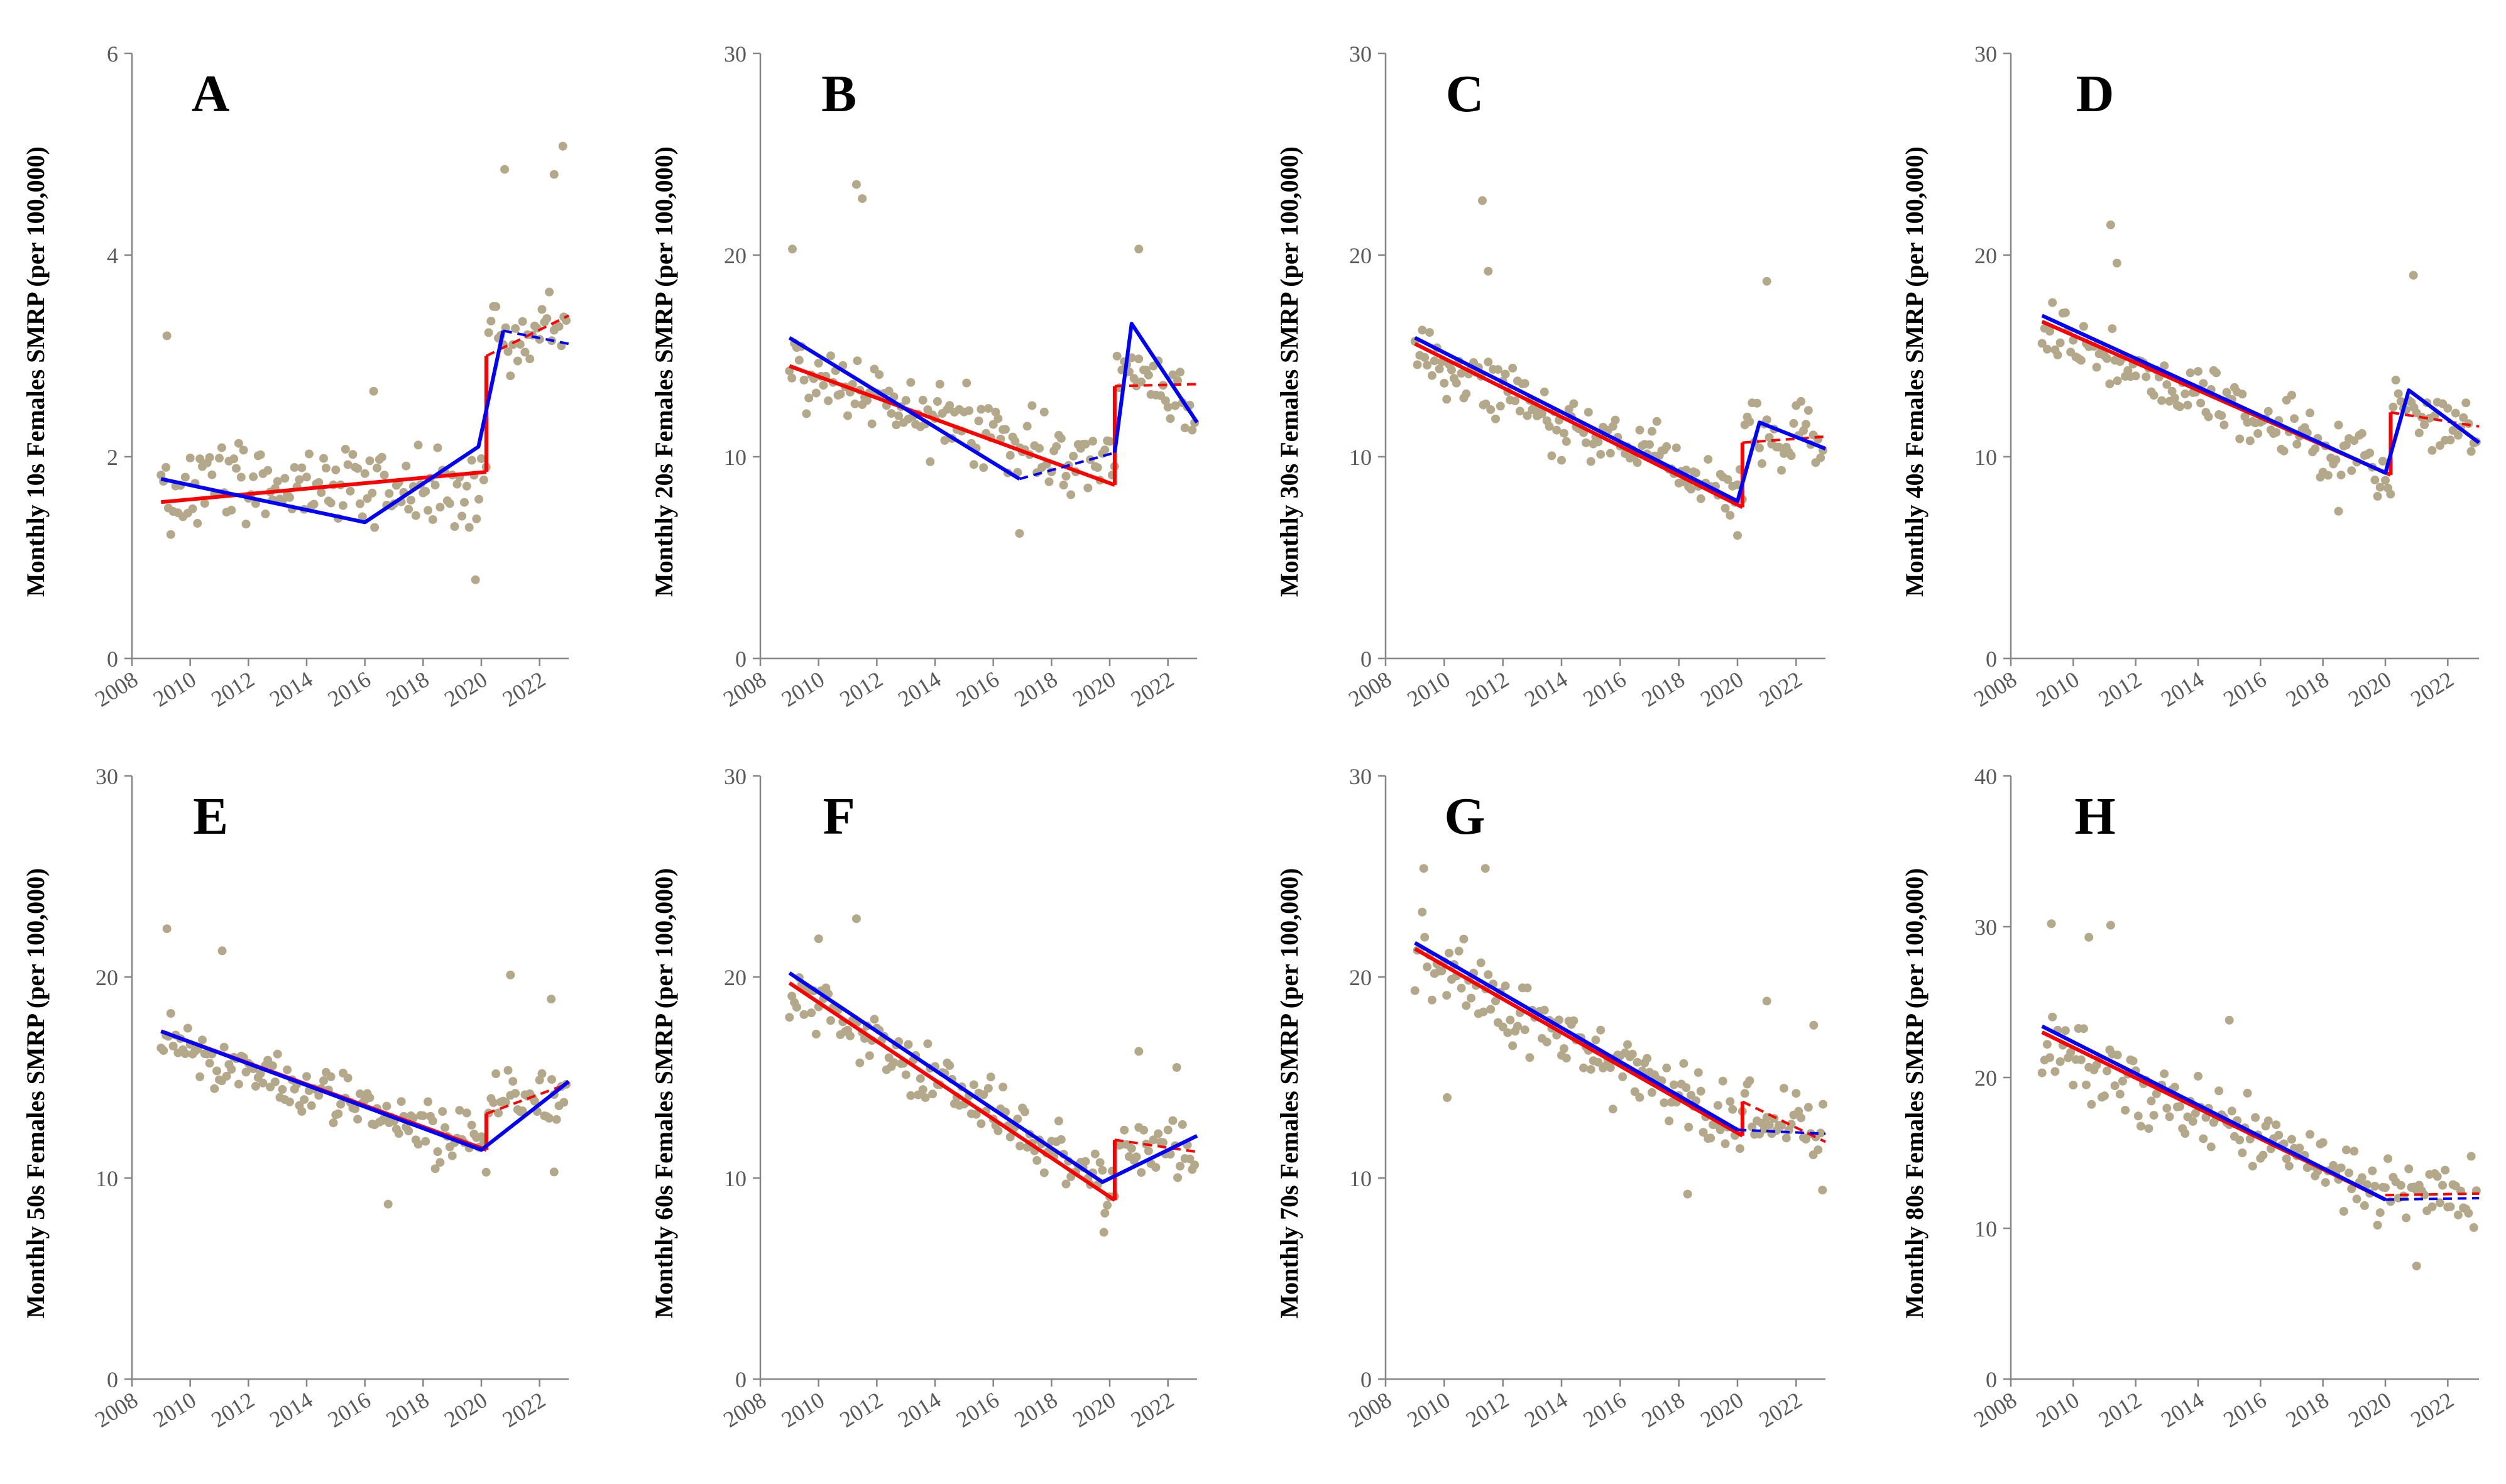  What do you see at coordinates (2182, 689) in the screenshot?
I see `x-tick-label: 2014` at bounding box center [2182, 689].